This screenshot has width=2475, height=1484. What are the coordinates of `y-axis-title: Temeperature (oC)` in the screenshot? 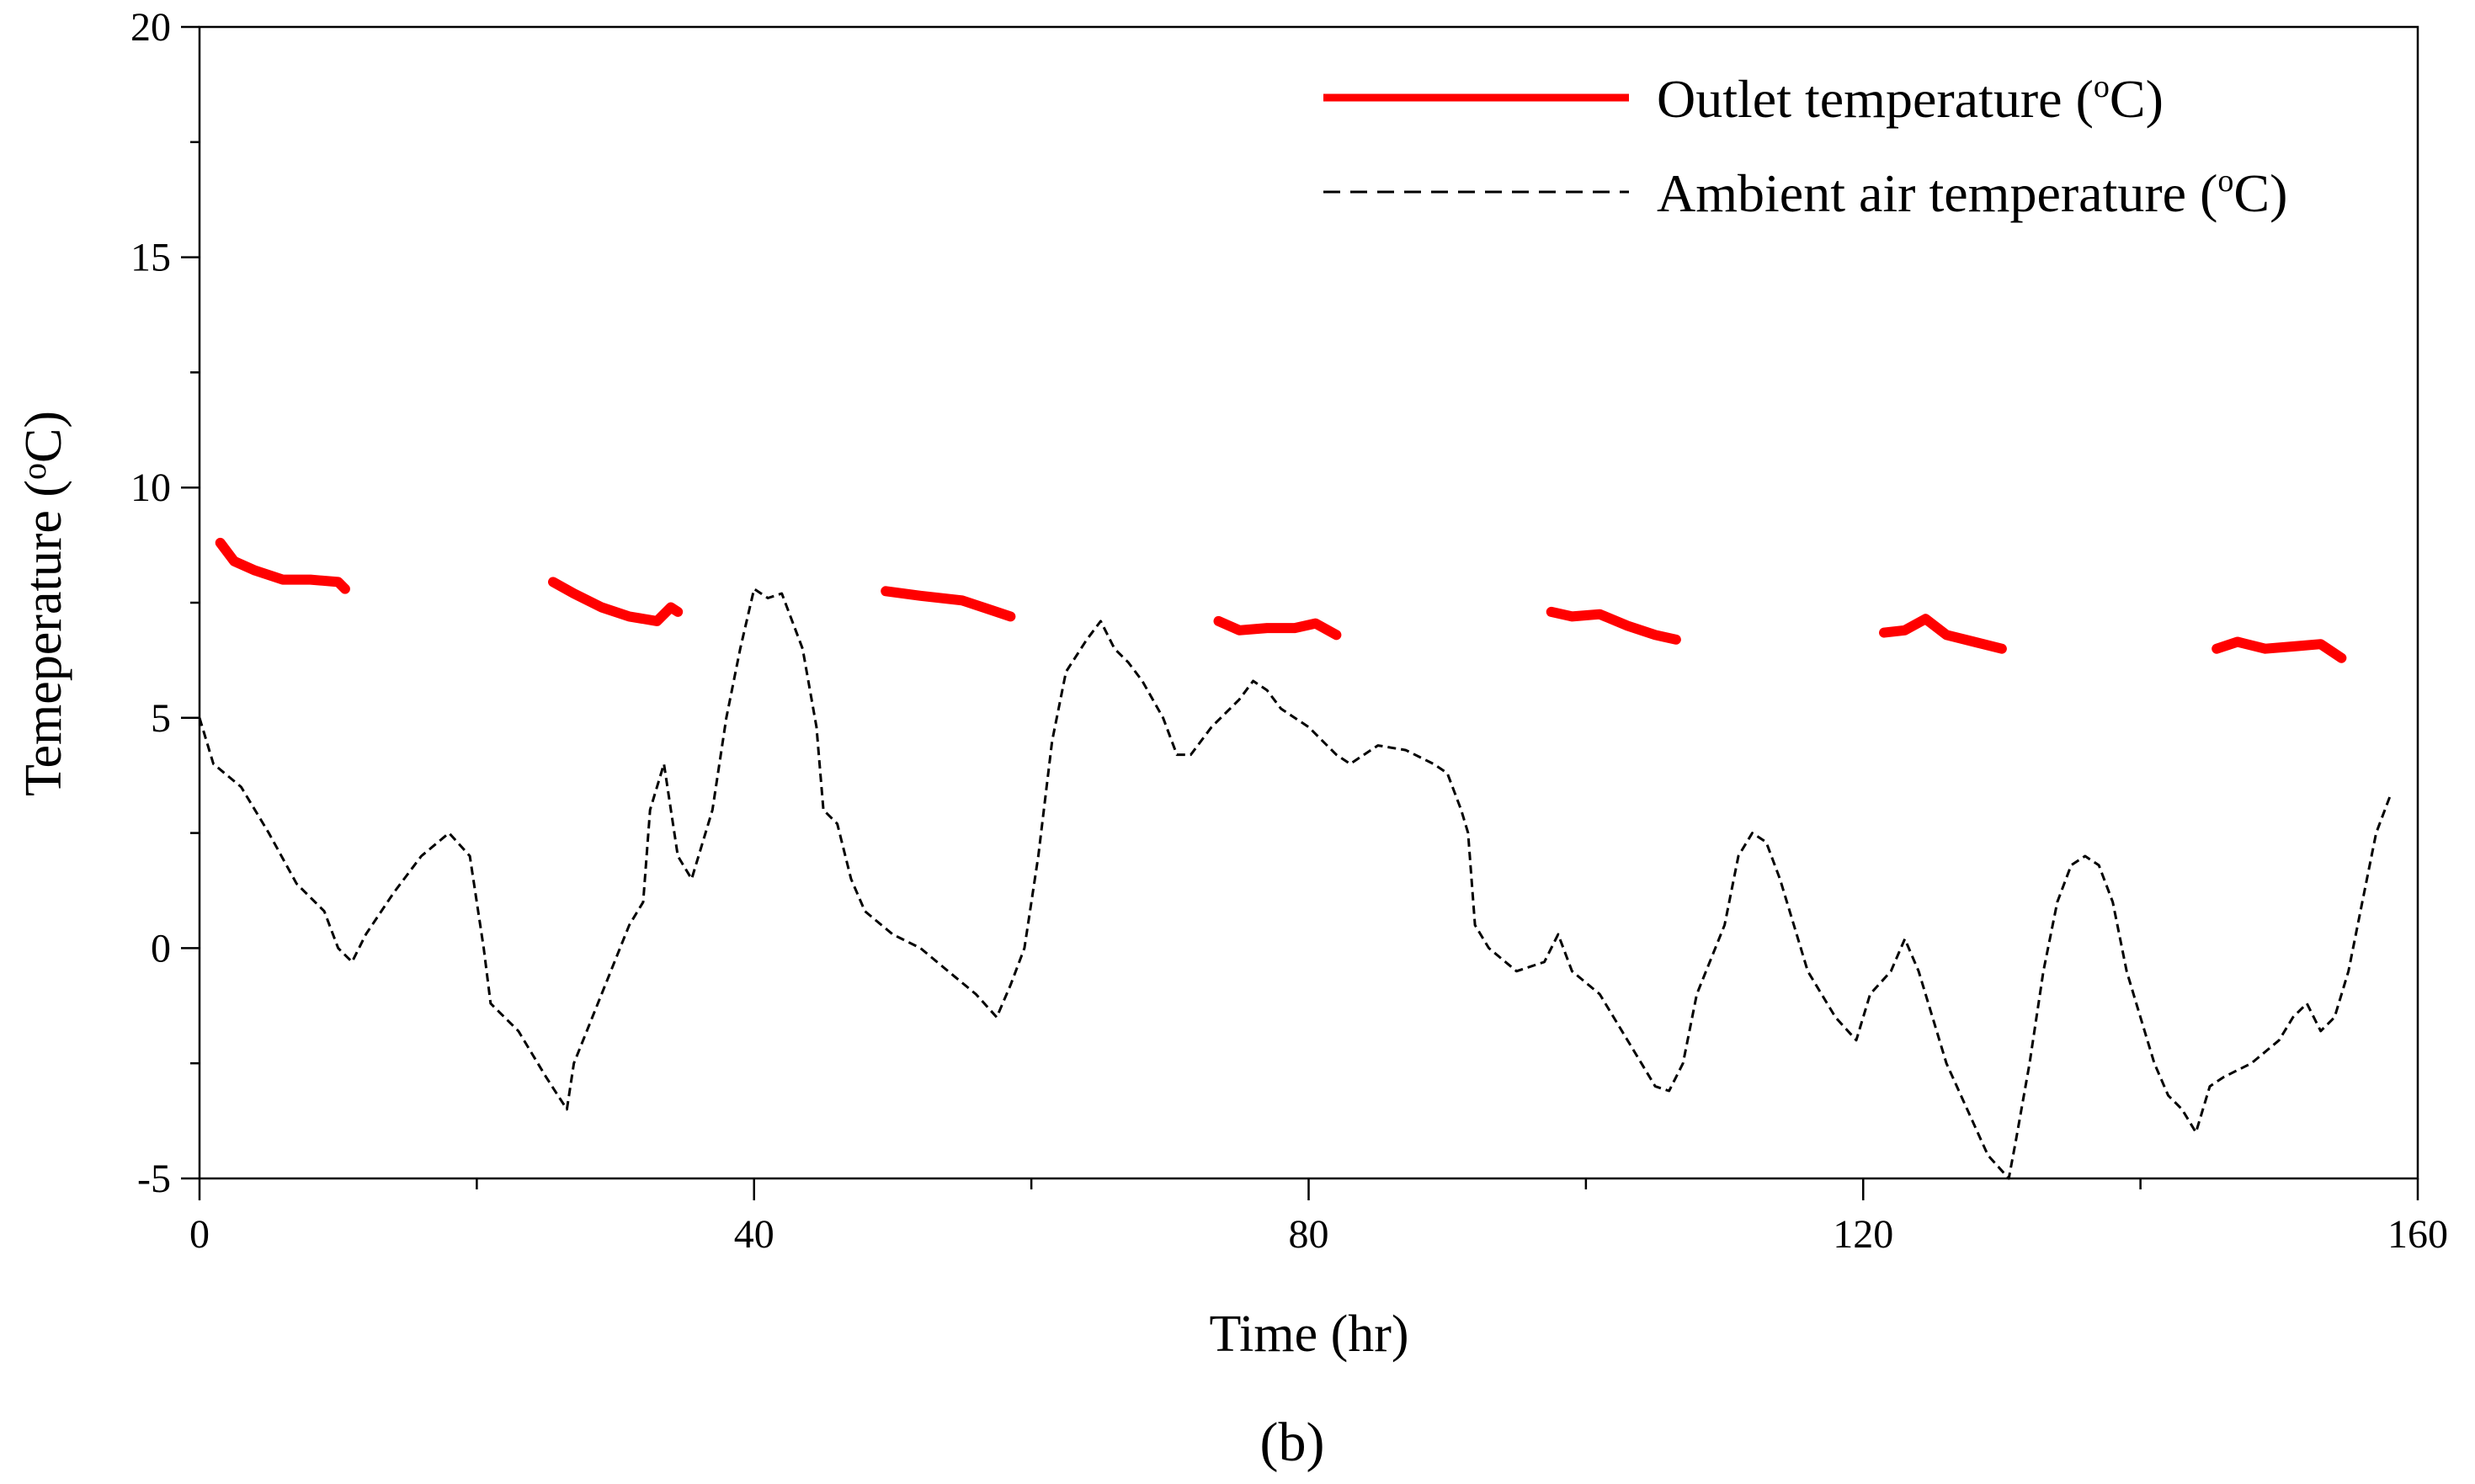 It's located at (44, 603).